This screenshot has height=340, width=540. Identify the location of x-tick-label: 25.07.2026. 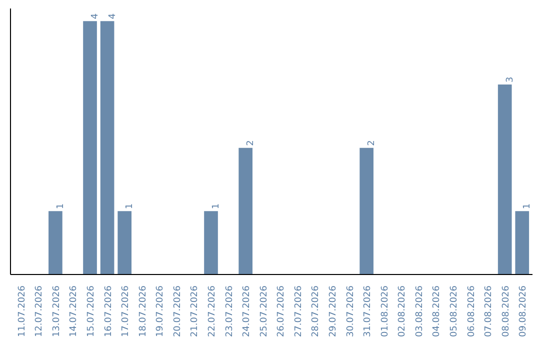
(264, 311).